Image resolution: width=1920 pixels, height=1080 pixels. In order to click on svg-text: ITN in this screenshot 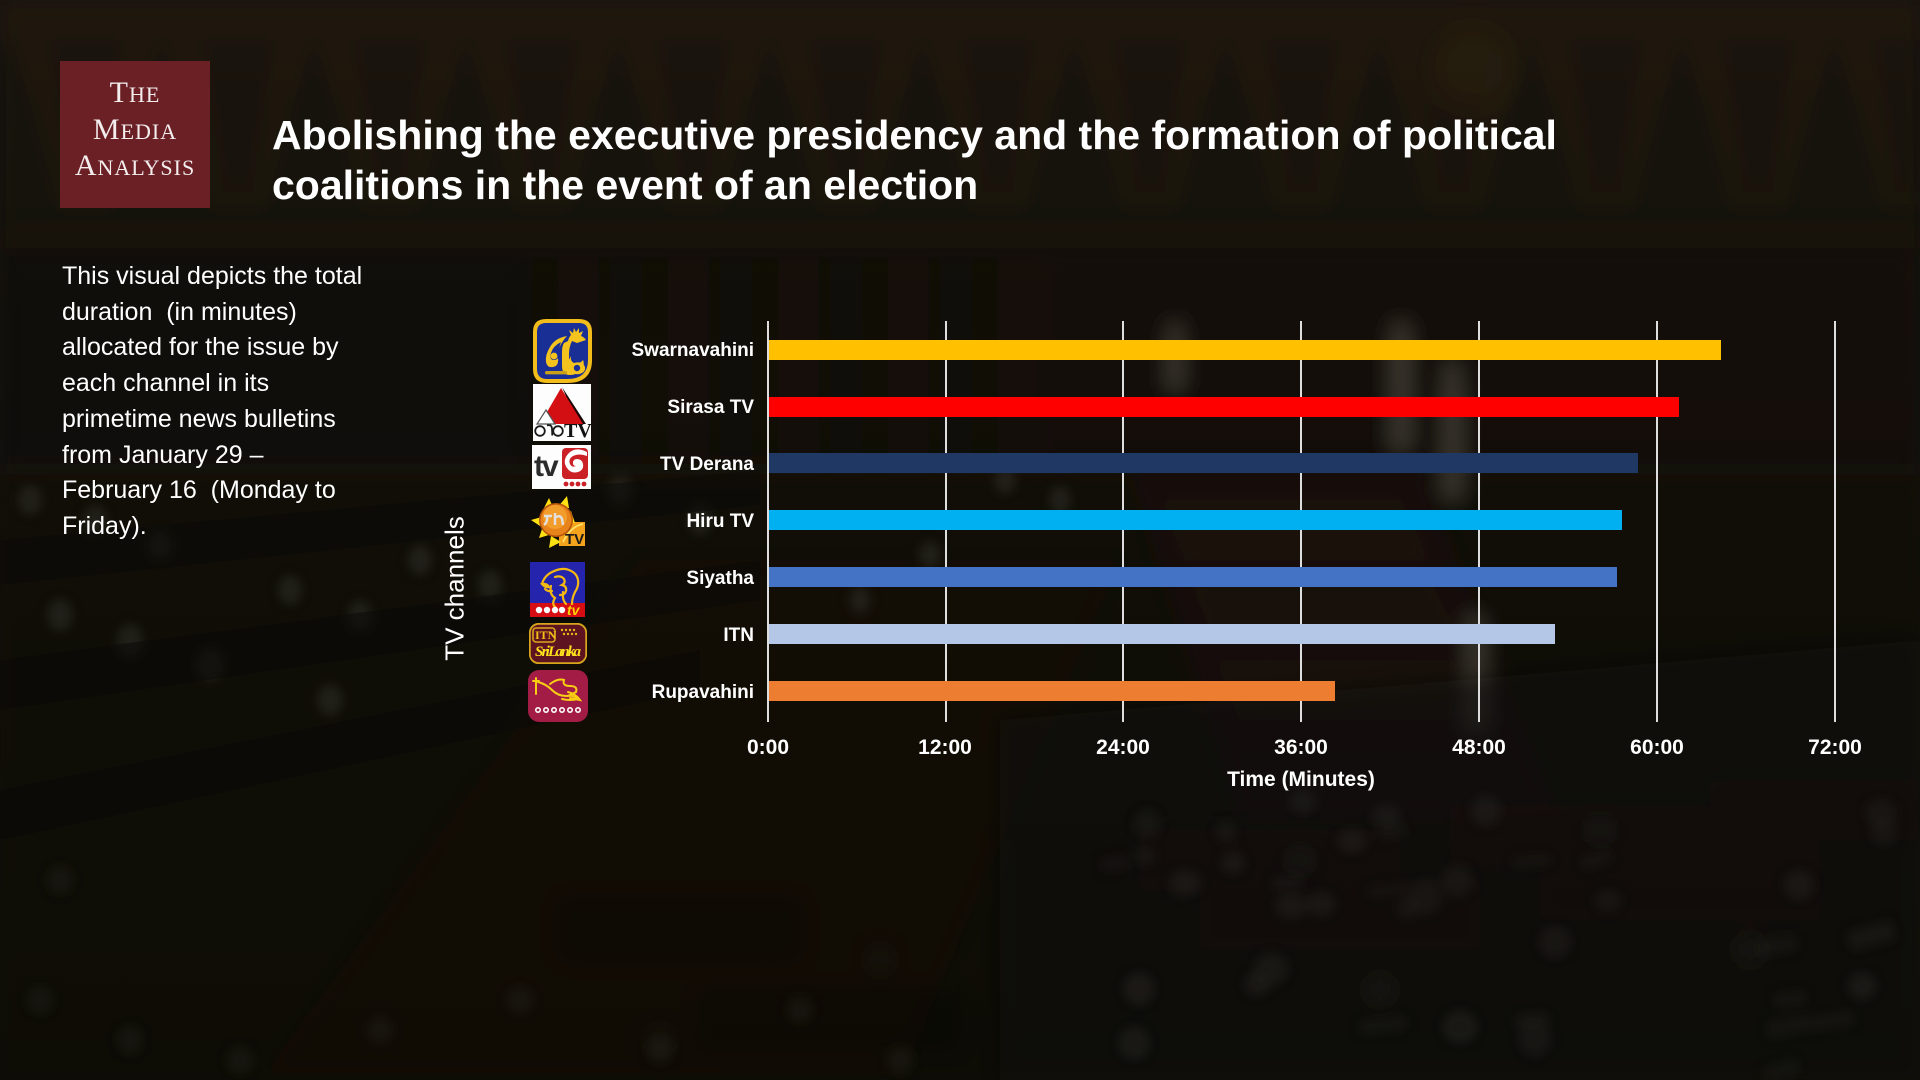, I will do `click(546, 635)`.